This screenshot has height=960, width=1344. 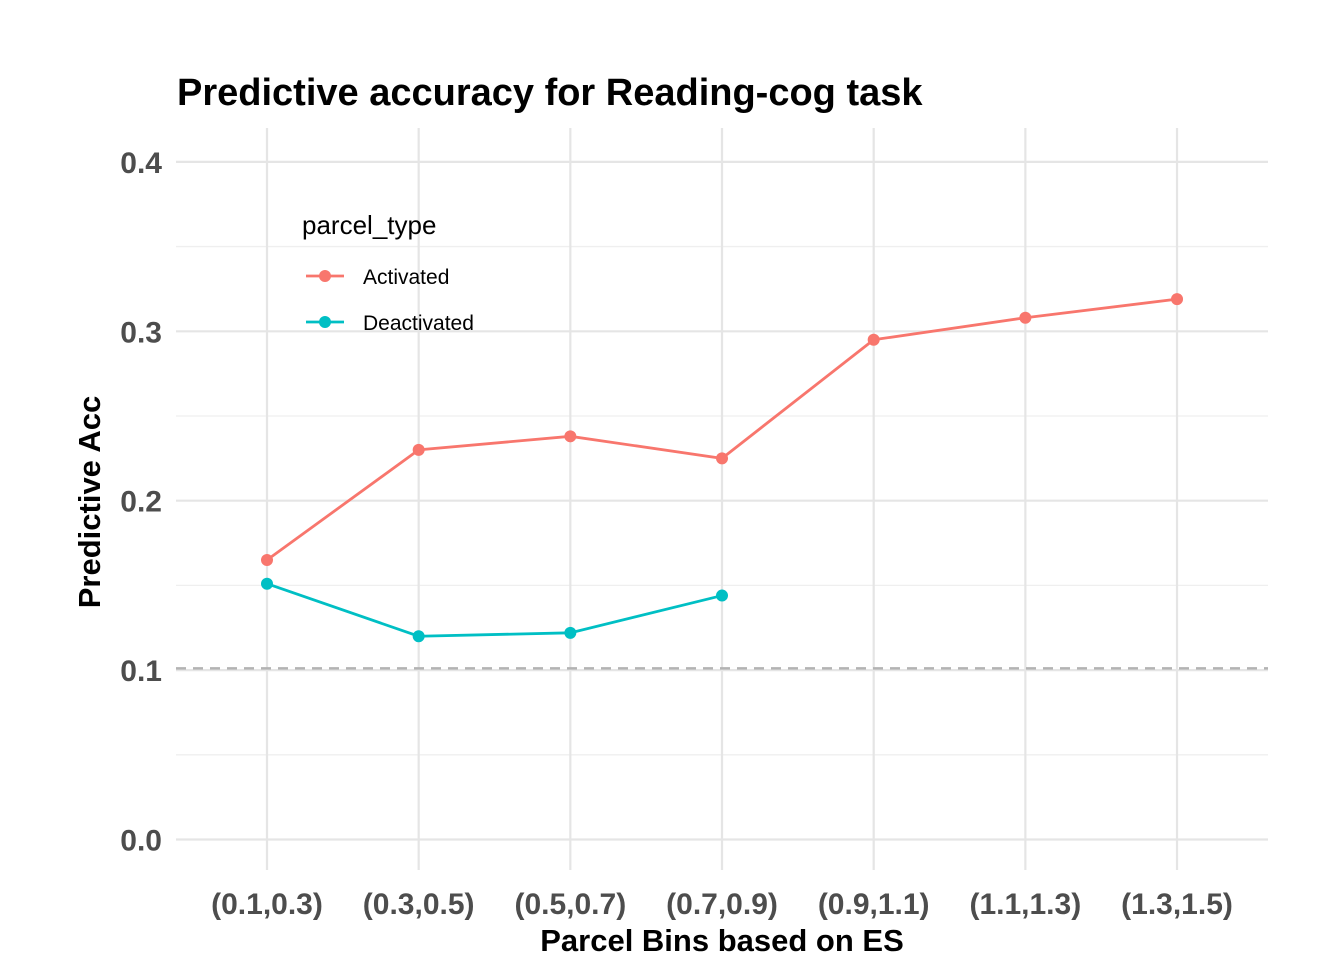 What do you see at coordinates (1025, 904) in the screenshot?
I see `x-tick-label: (1.1,1.3)` at bounding box center [1025, 904].